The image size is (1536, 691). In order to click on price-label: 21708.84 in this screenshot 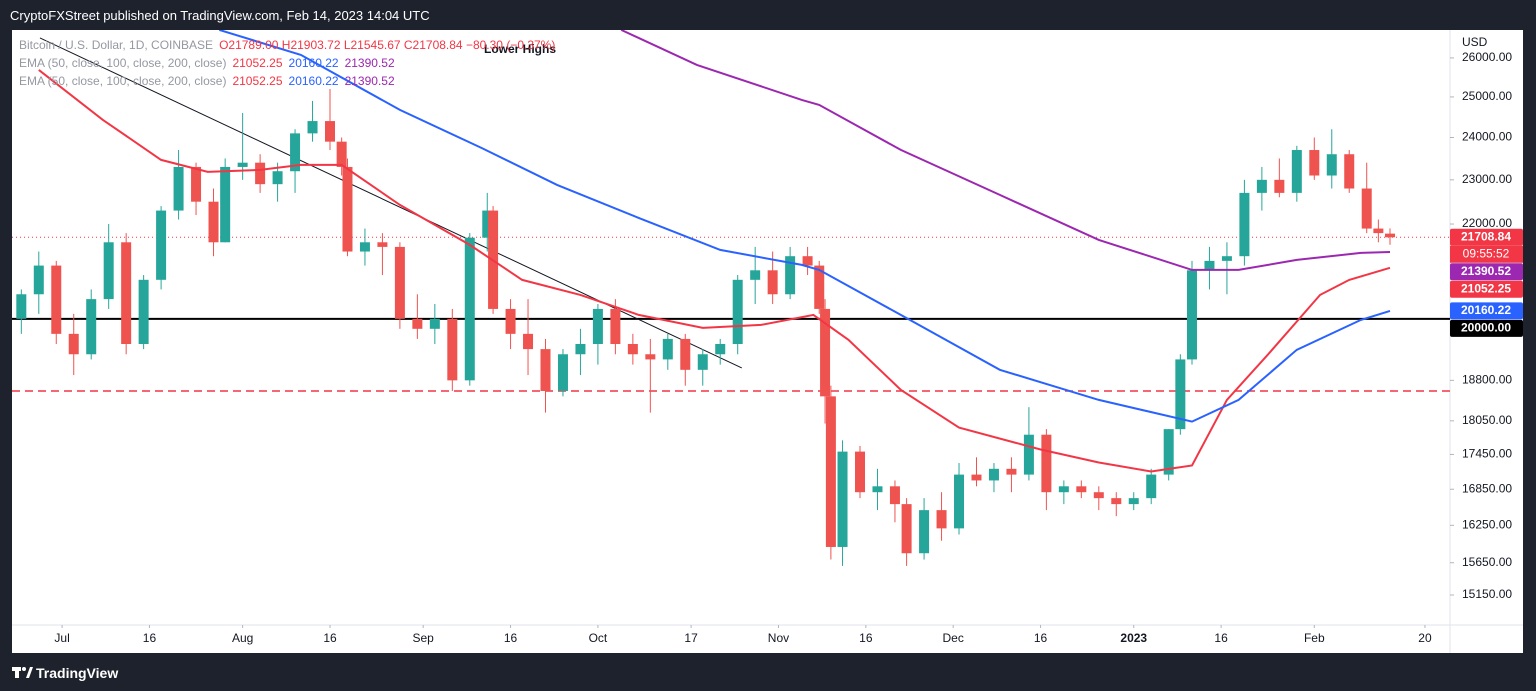, I will do `click(1486, 236)`.